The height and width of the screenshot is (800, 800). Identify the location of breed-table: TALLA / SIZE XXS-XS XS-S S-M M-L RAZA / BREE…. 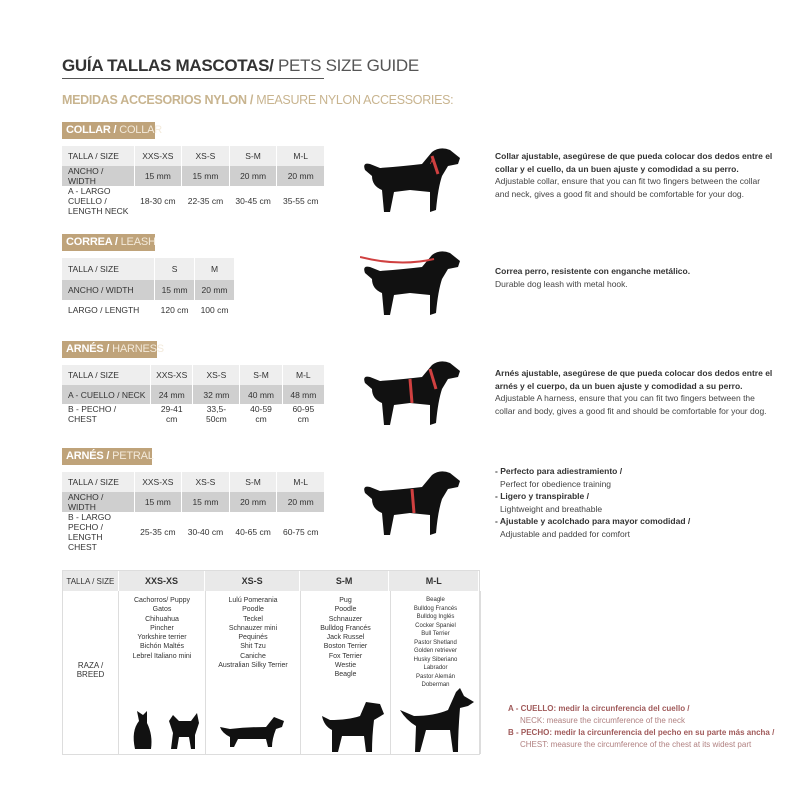
(271, 662).